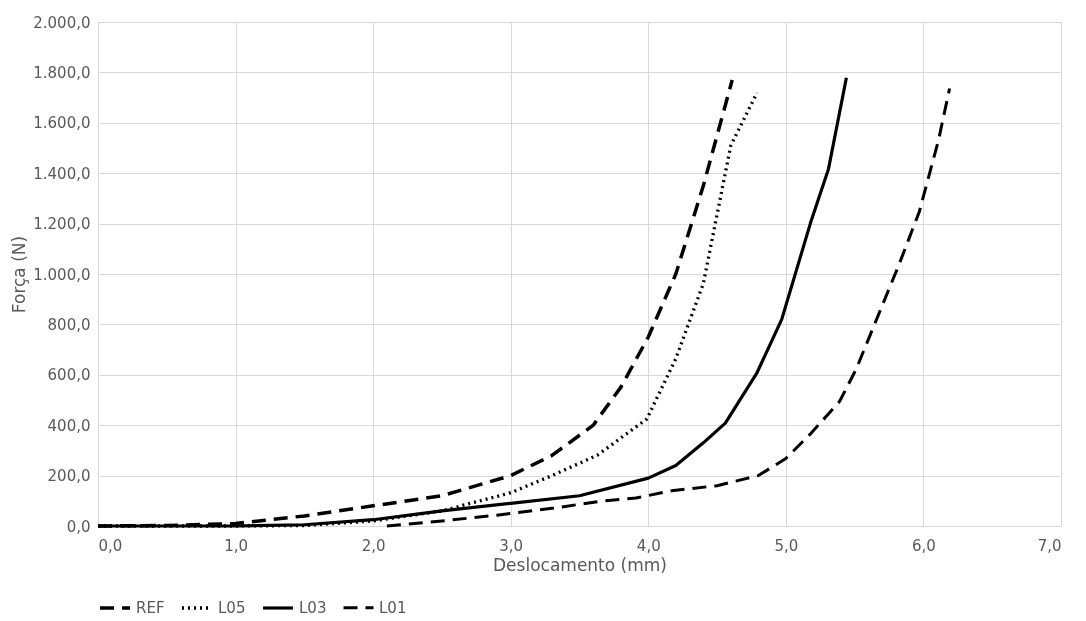 The width and height of the screenshot is (1086, 621). Describe the element at coordinates (150, 608) in the screenshot. I see `legend-label: REF` at that location.